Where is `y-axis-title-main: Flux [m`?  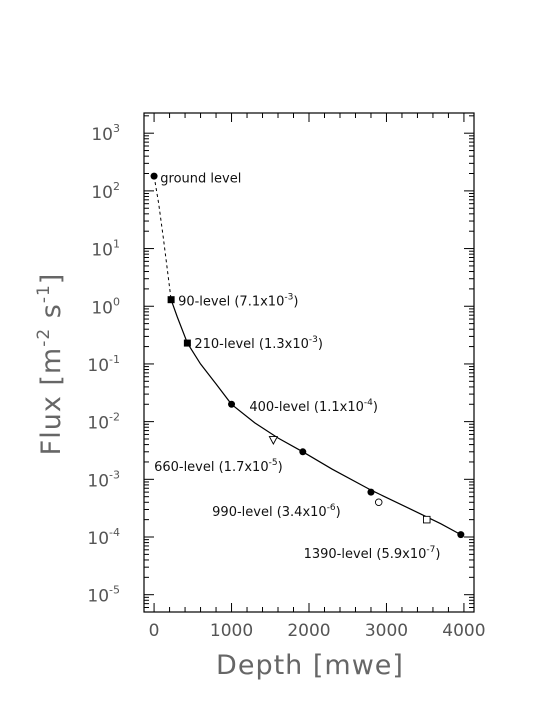 y-axis-title-main: Flux [m is located at coordinates (51, 401).